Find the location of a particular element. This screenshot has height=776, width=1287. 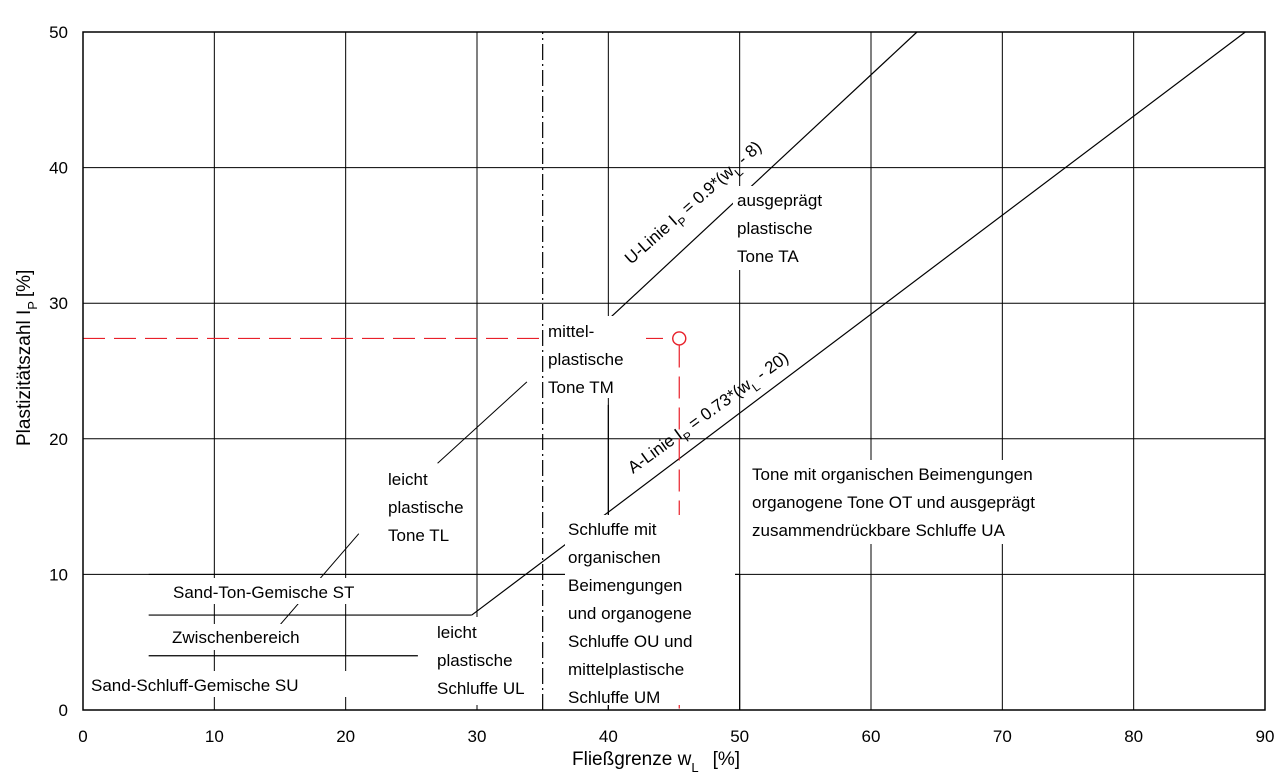

label-ou-line: mittelplastische is located at coordinates (626, 669).